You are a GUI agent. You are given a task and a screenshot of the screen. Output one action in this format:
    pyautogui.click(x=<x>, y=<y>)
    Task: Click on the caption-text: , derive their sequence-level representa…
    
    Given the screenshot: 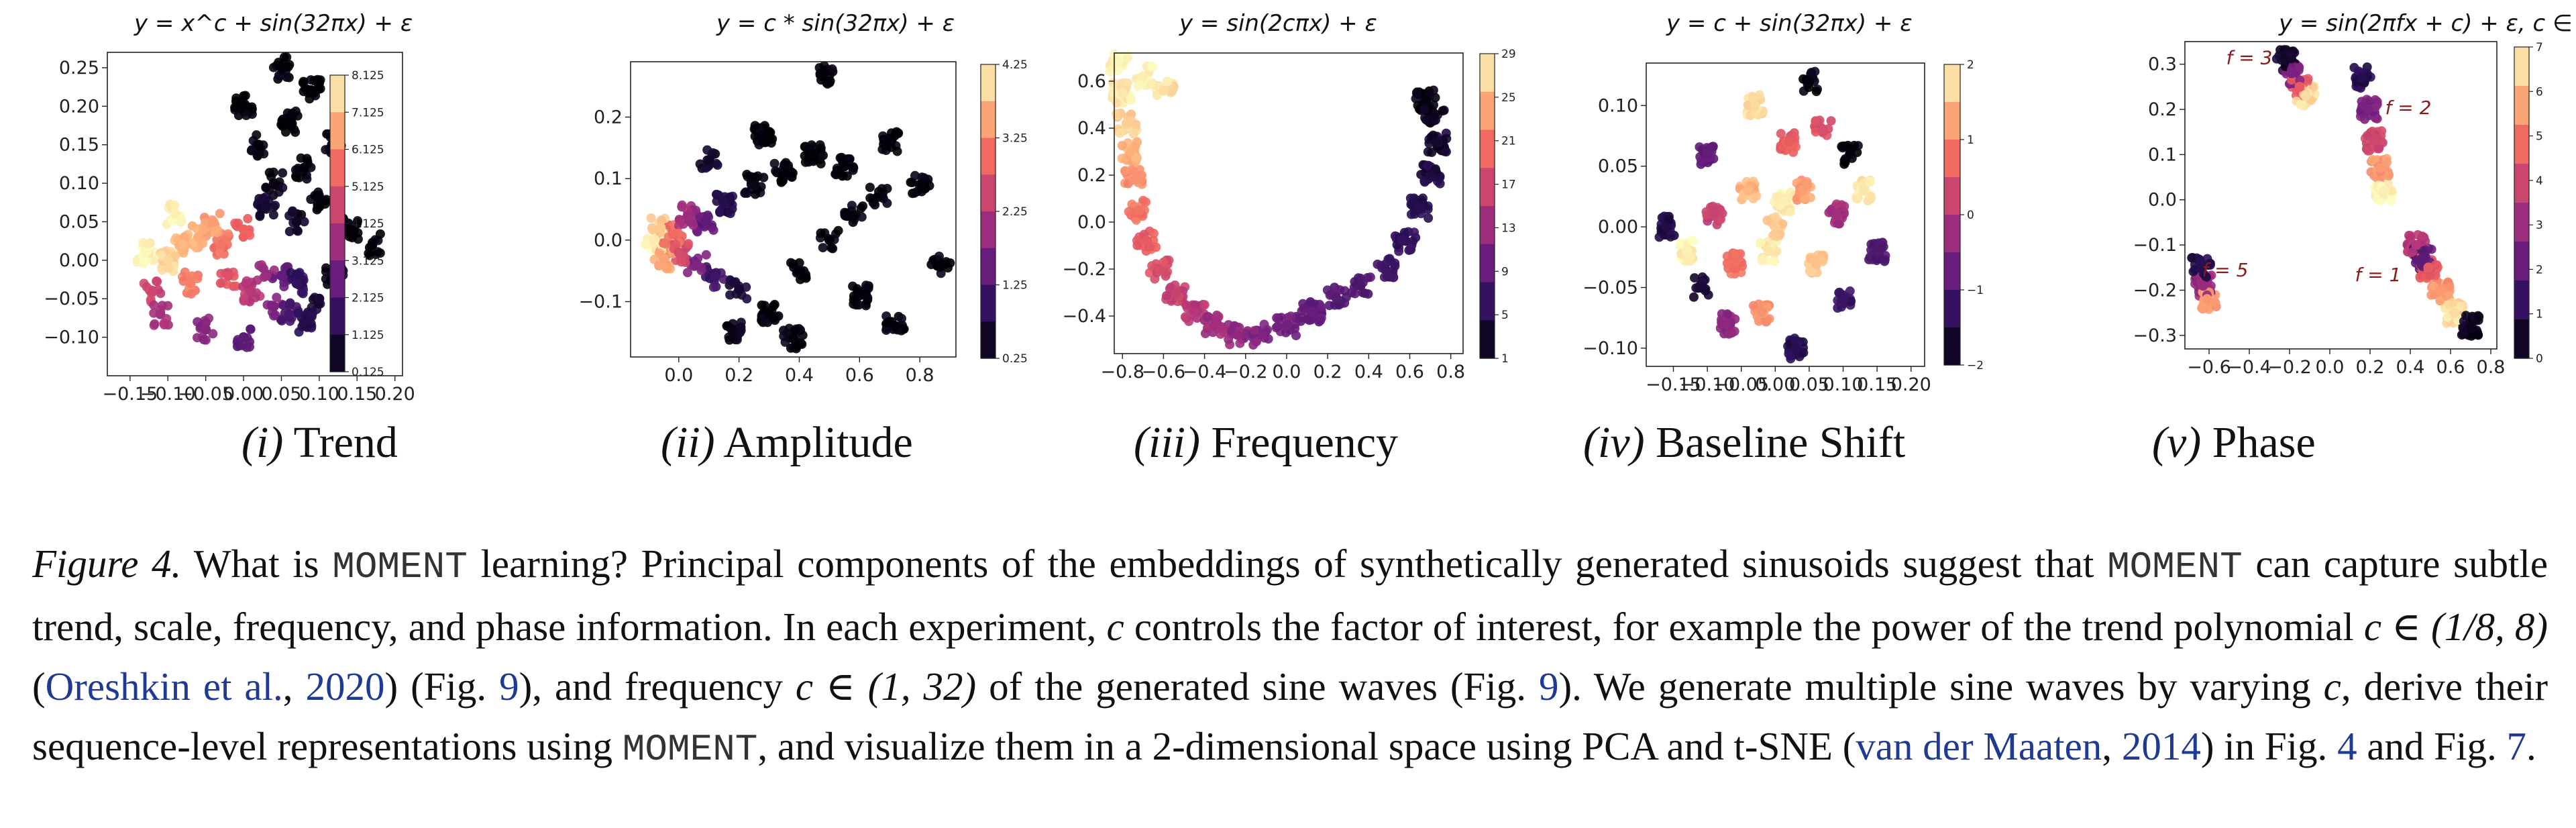 What is the action you would take?
    pyautogui.click(x=1290, y=716)
    